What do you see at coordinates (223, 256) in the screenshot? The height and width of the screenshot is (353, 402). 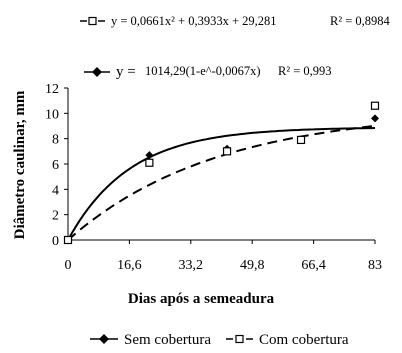 I see `x-ticks: 0 16,6 33,2 49,8 66,4 83` at bounding box center [223, 256].